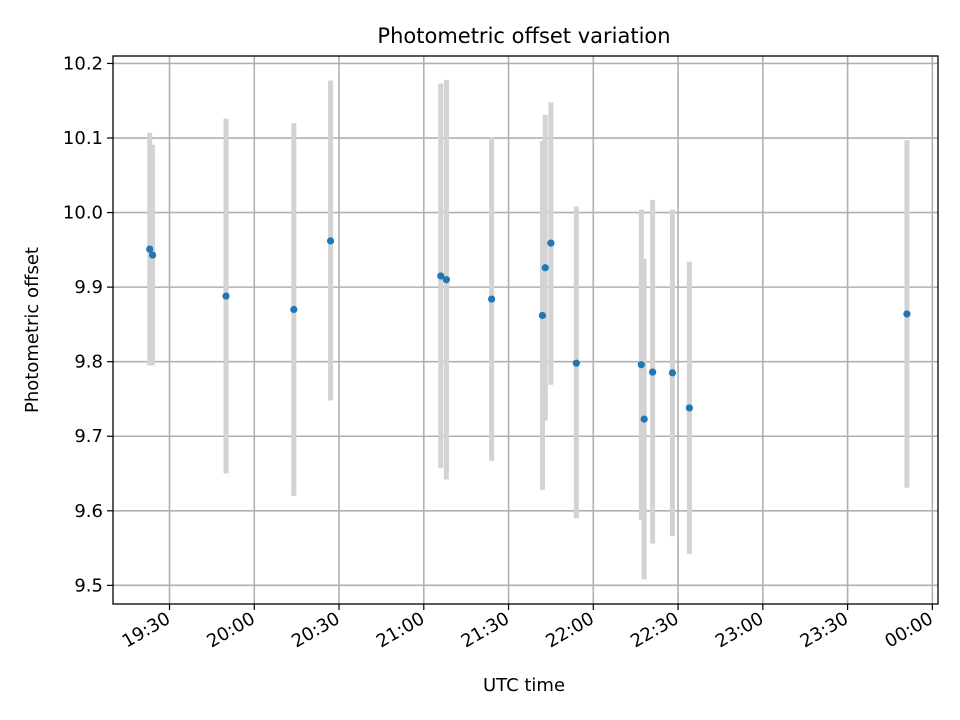 The image size is (960, 720). Describe the element at coordinates (523, 36) in the screenshot. I see `chart-title: Photometric offset variation` at that location.